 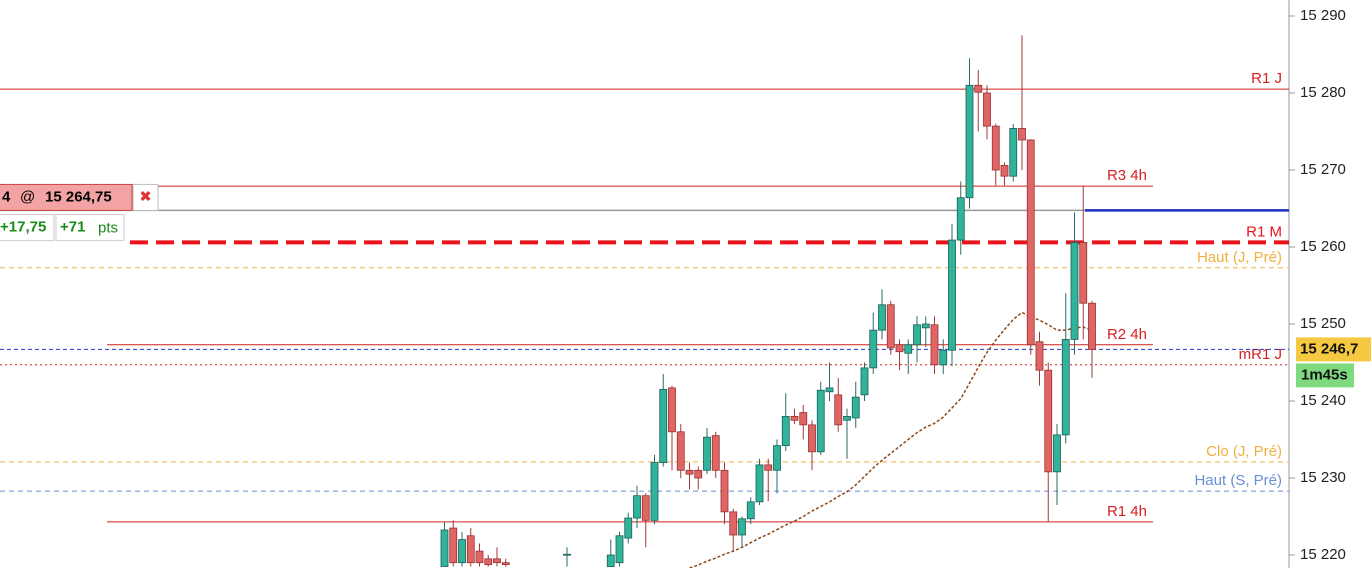 What do you see at coordinates (27, 196) in the screenshot?
I see `position-at: @` at bounding box center [27, 196].